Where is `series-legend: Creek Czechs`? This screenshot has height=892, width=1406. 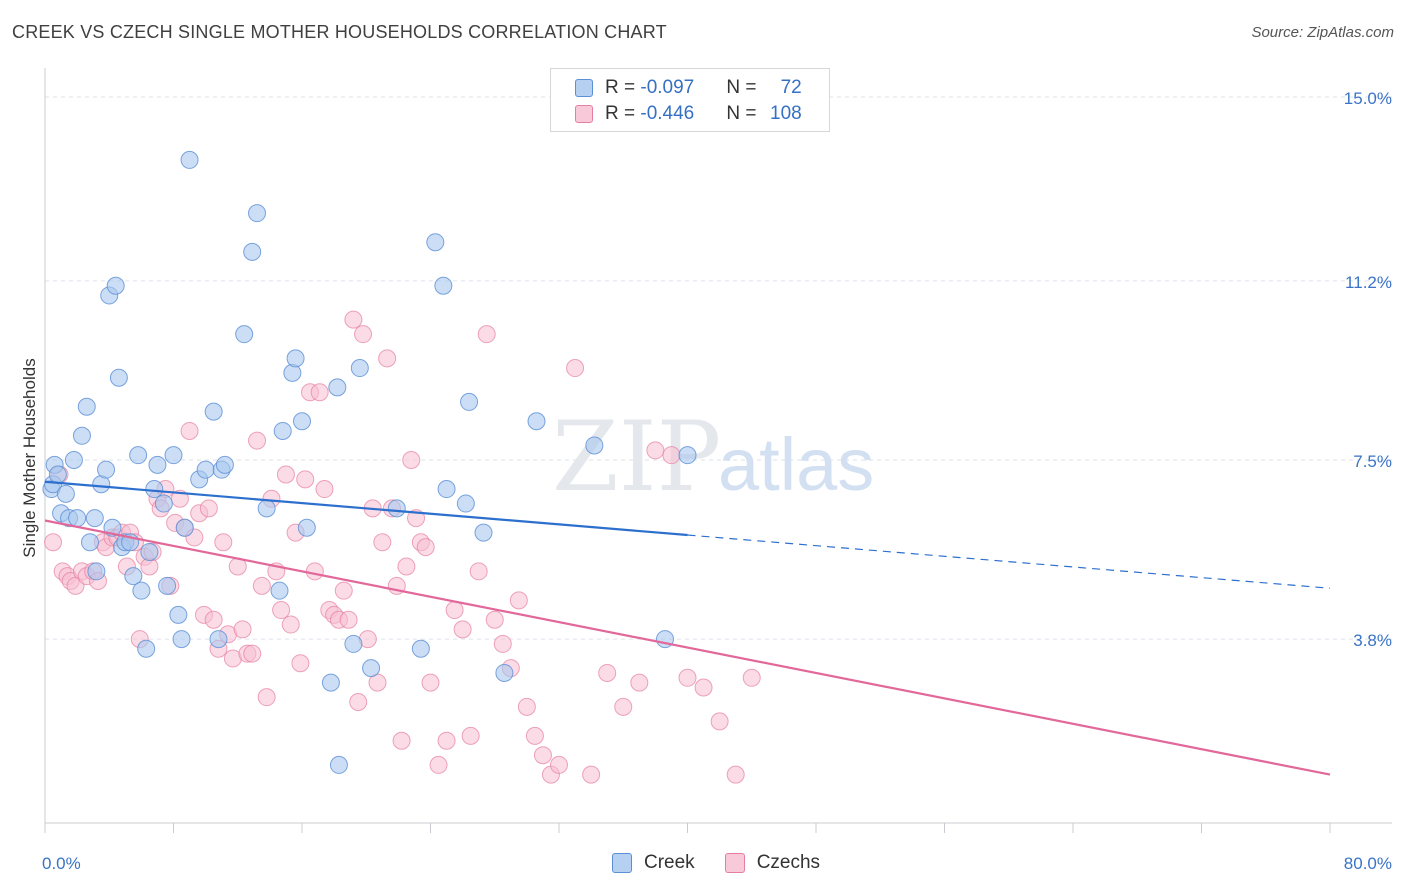
series-legend: Creek Czechs is located at coordinates (731, 863).